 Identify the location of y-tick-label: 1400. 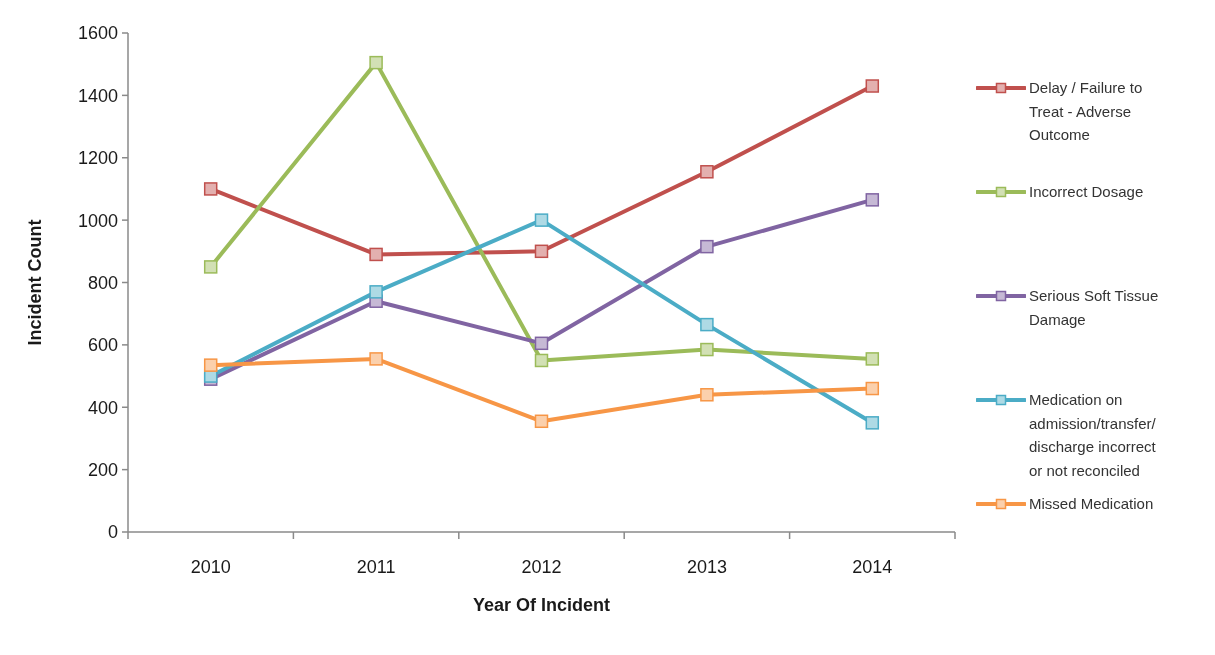
(97, 95).